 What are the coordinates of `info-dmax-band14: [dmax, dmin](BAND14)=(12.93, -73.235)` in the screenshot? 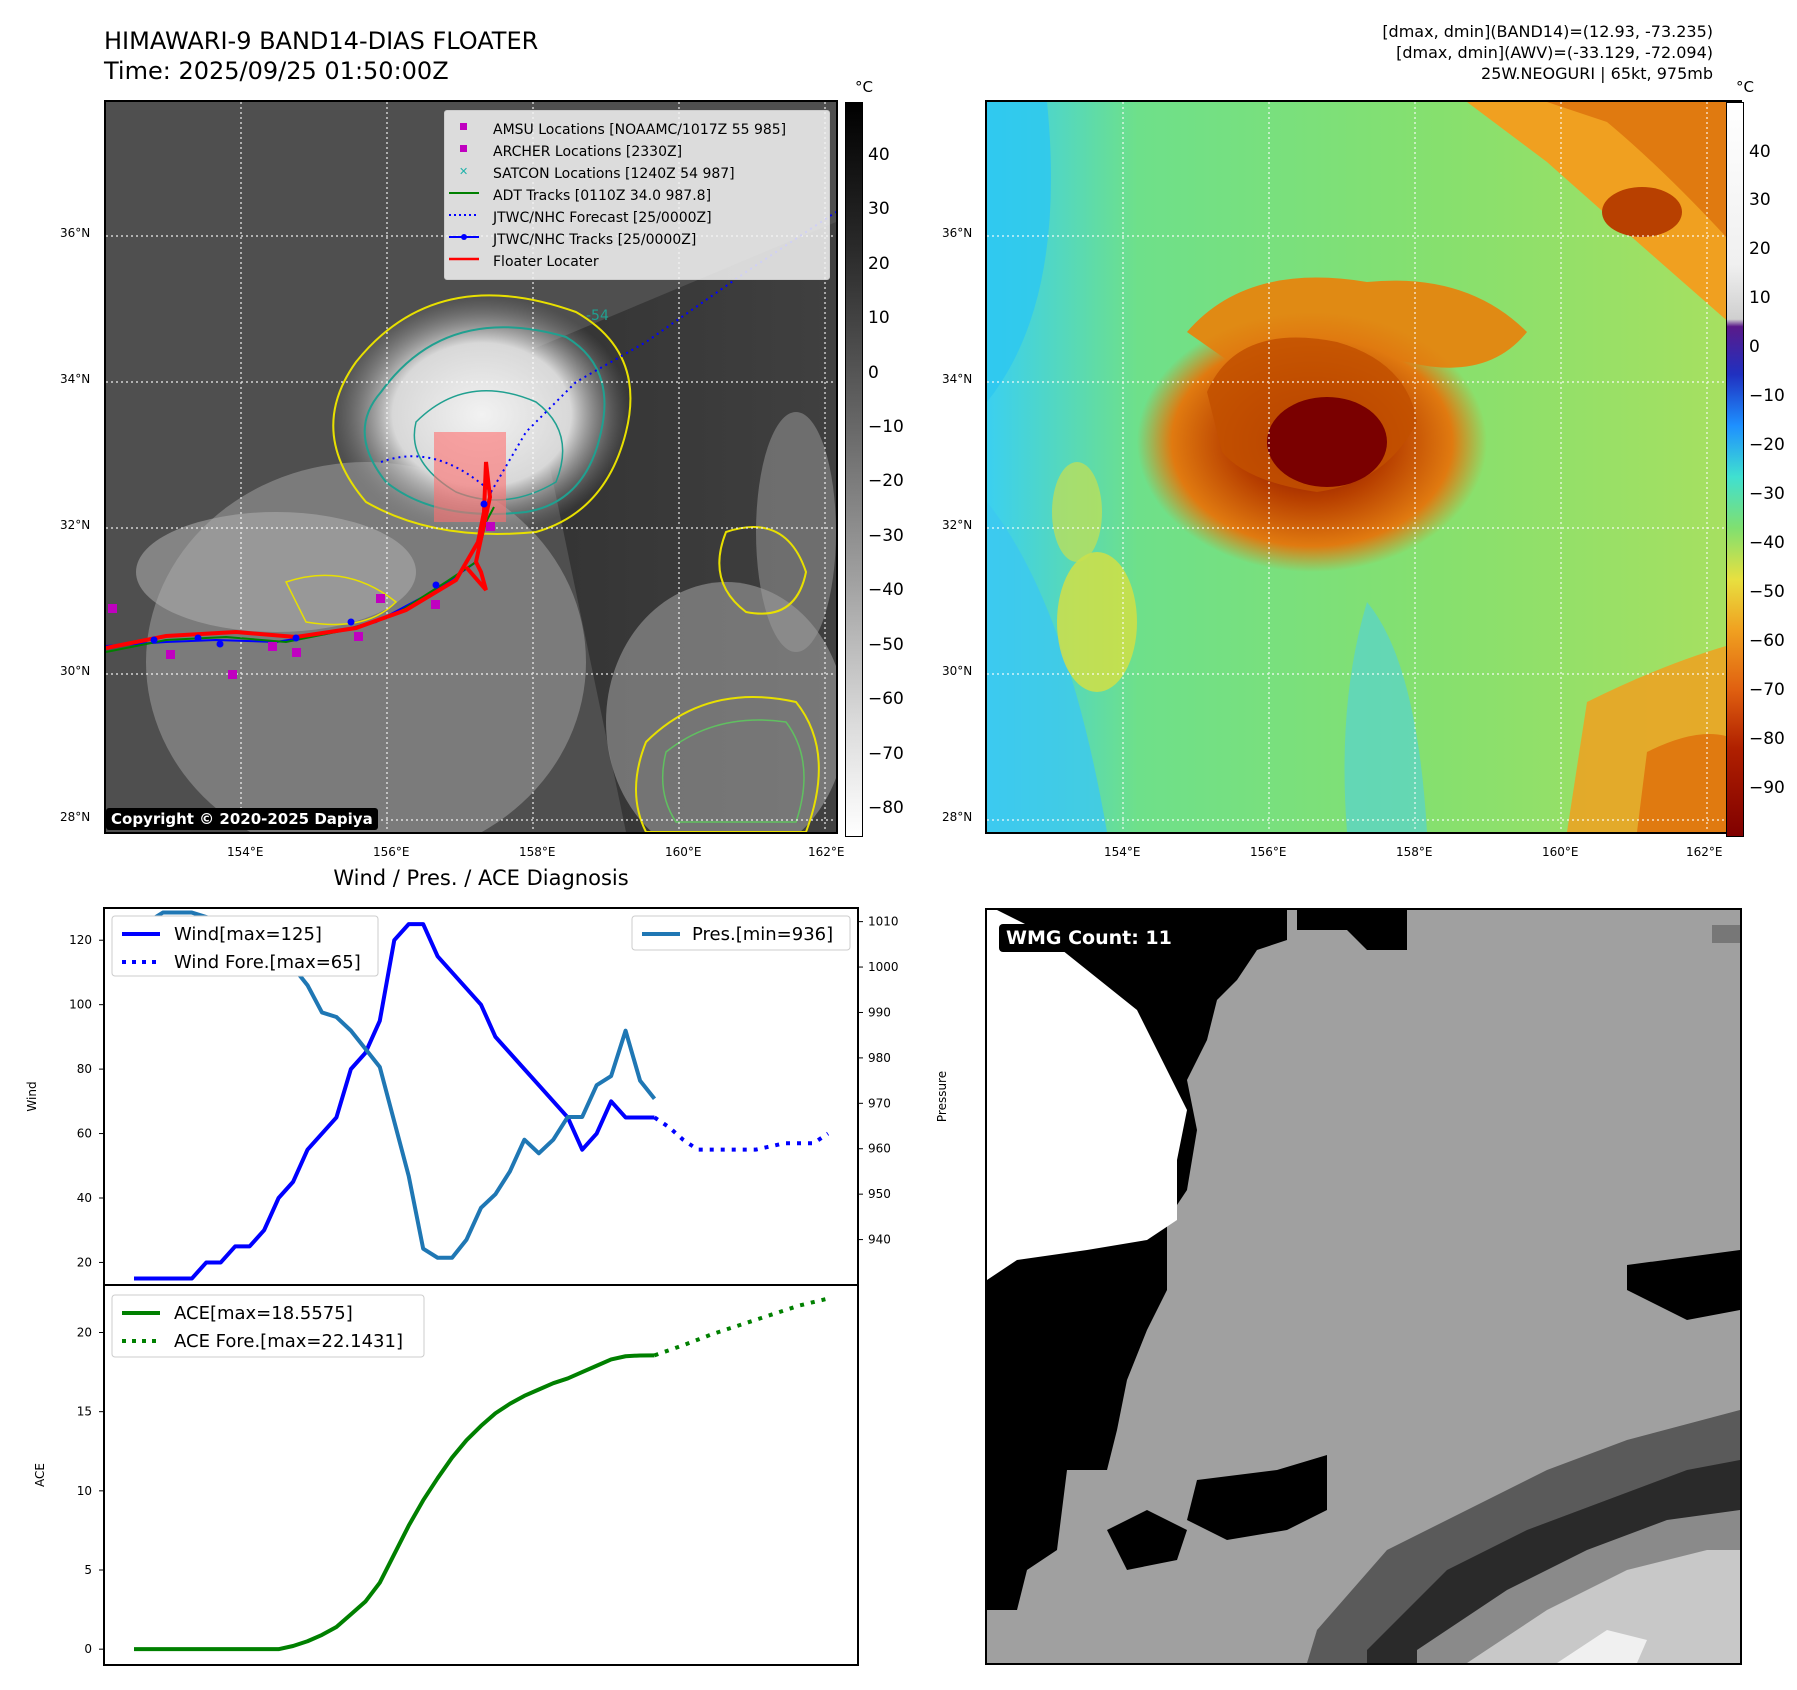 It's located at (1547, 31).